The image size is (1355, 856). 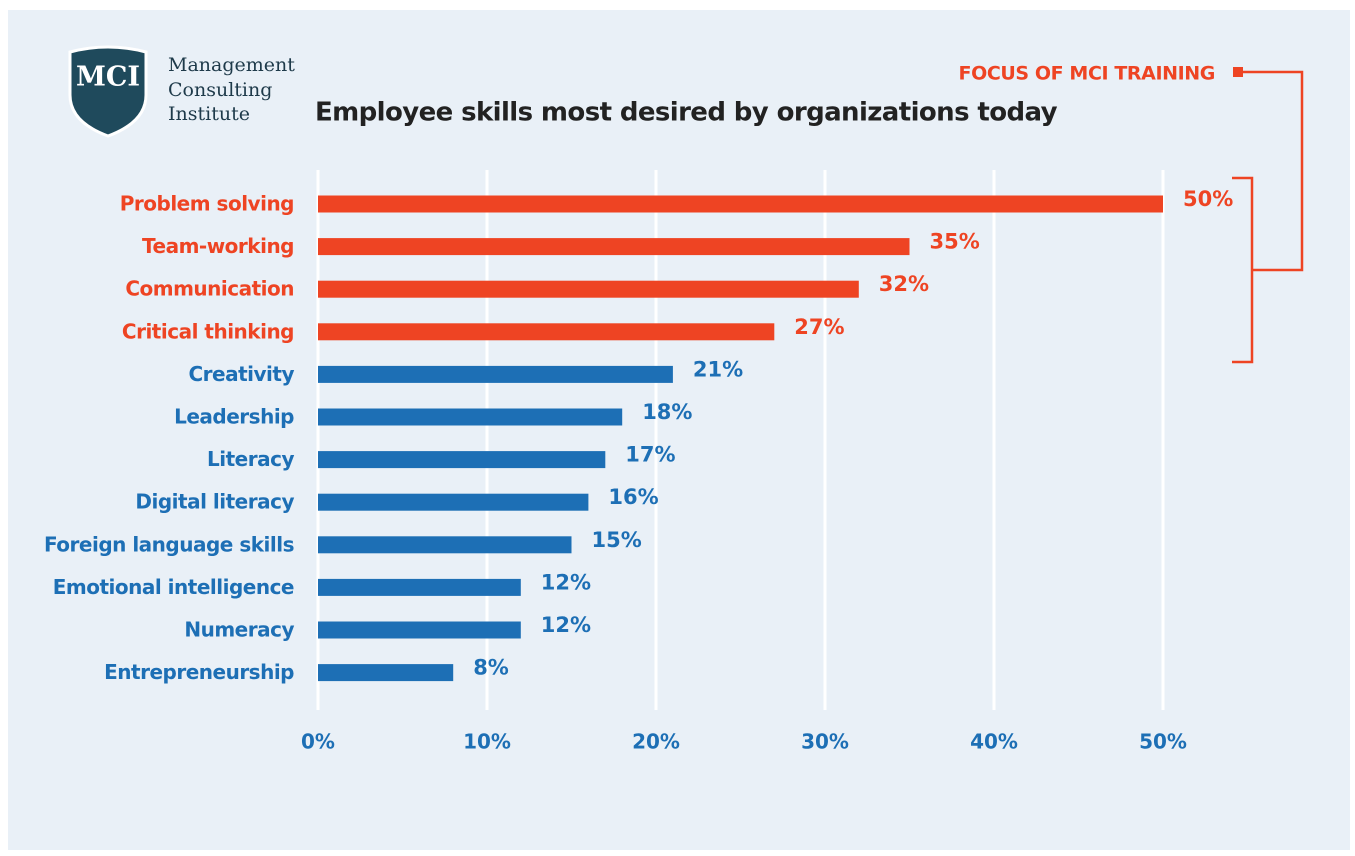 I want to click on category-label: Critical thinking, so click(x=208, y=331).